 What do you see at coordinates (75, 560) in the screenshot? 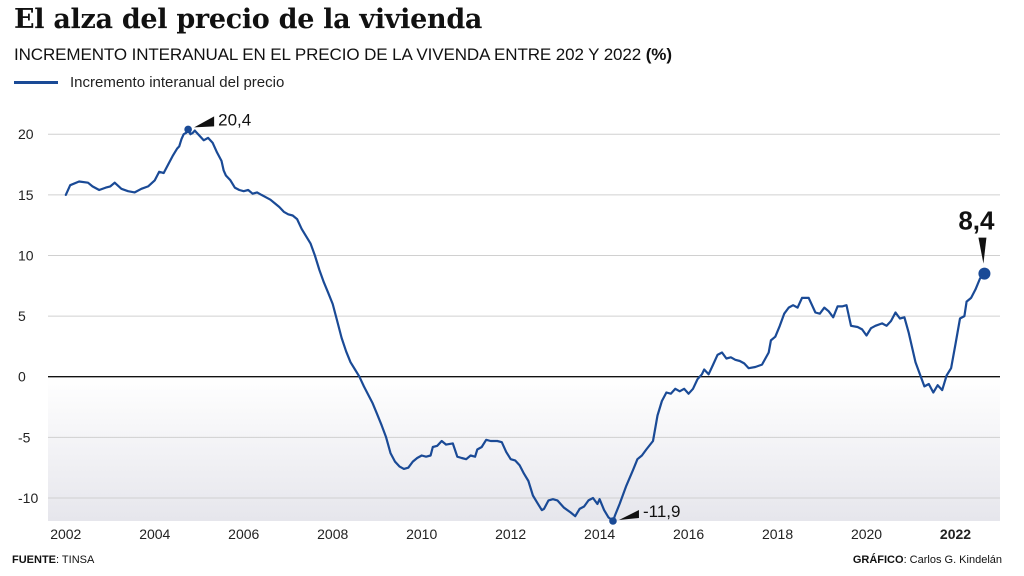
I see `source-value: : TINSA` at bounding box center [75, 560].